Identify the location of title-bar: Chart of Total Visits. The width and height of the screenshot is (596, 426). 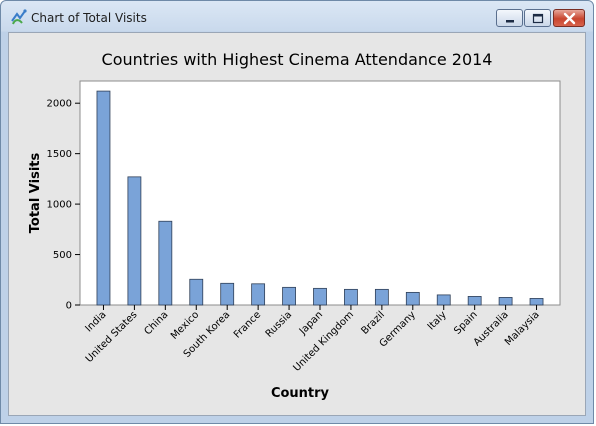
(297, 16).